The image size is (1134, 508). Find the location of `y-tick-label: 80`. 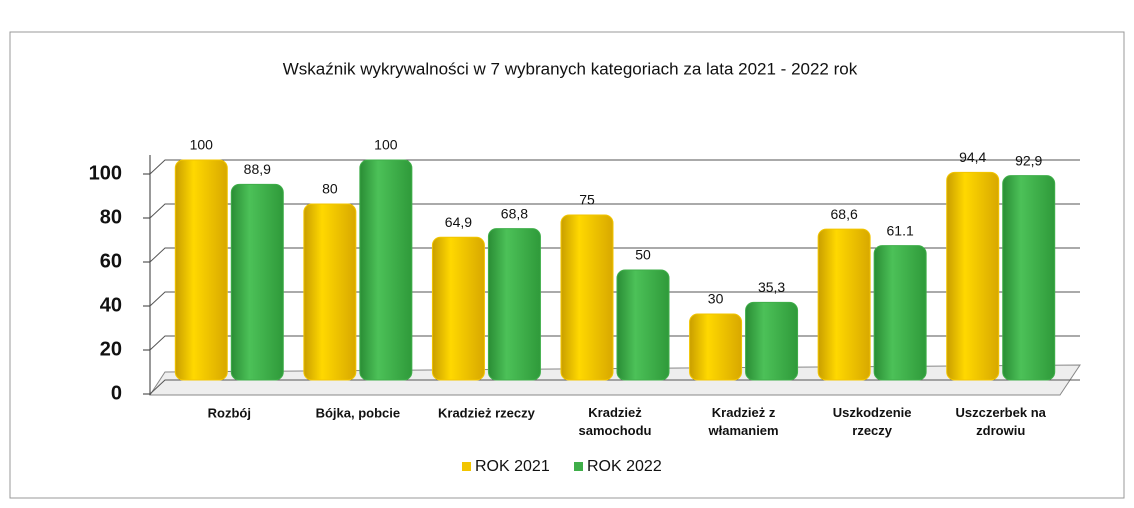

y-tick-label: 80 is located at coordinates (111, 217).